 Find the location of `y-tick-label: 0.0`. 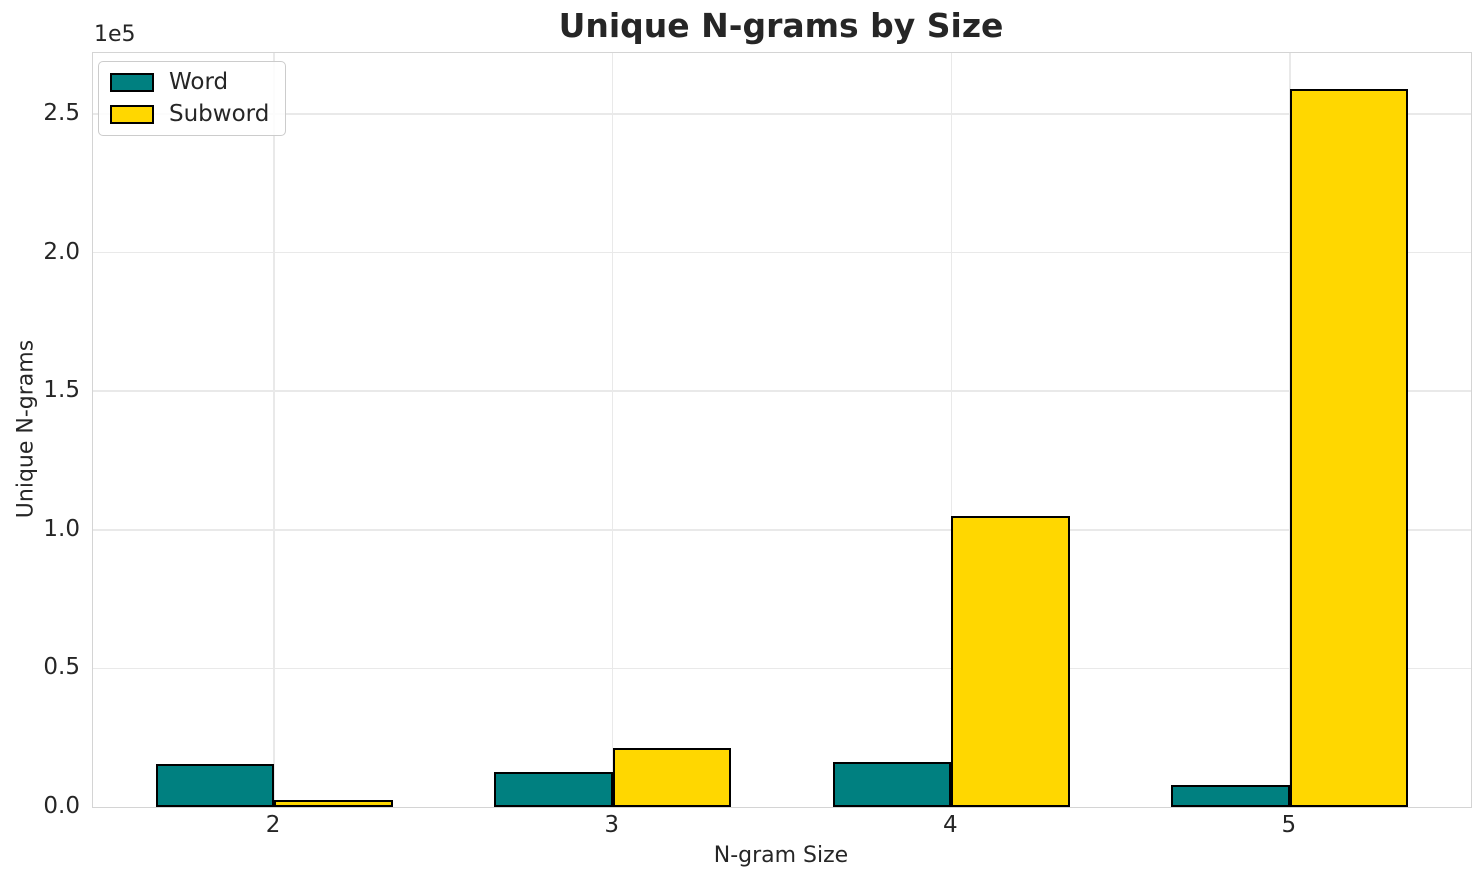

y-tick-label: 0.0 is located at coordinates (61, 806).